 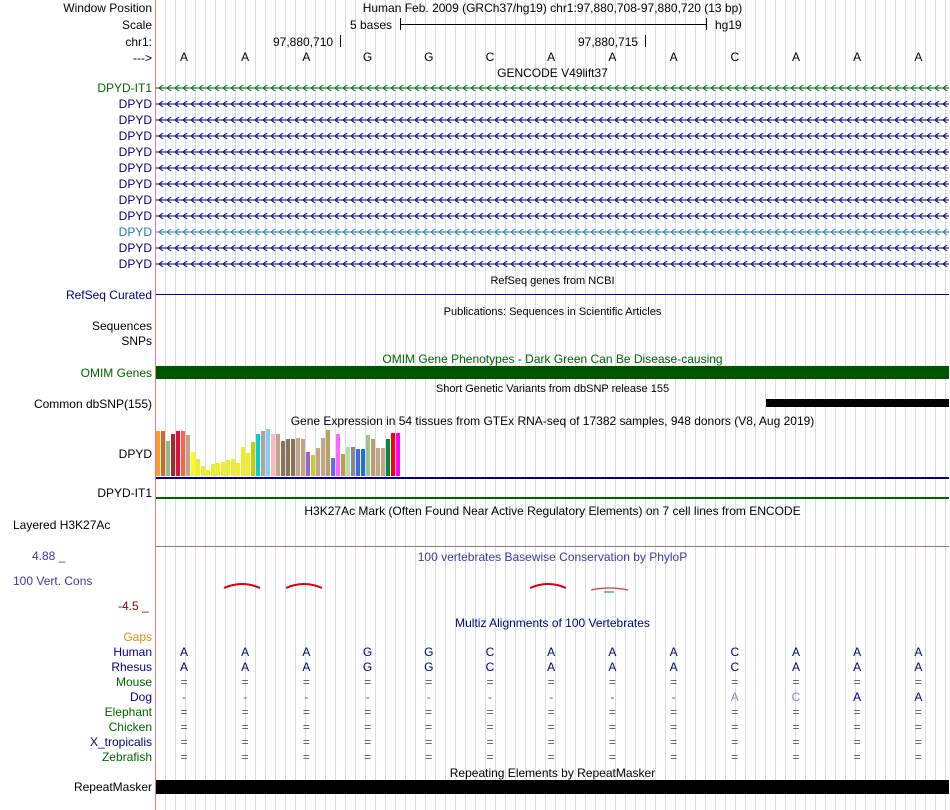 I want to click on conservation-wiggle, so click(x=552, y=588).